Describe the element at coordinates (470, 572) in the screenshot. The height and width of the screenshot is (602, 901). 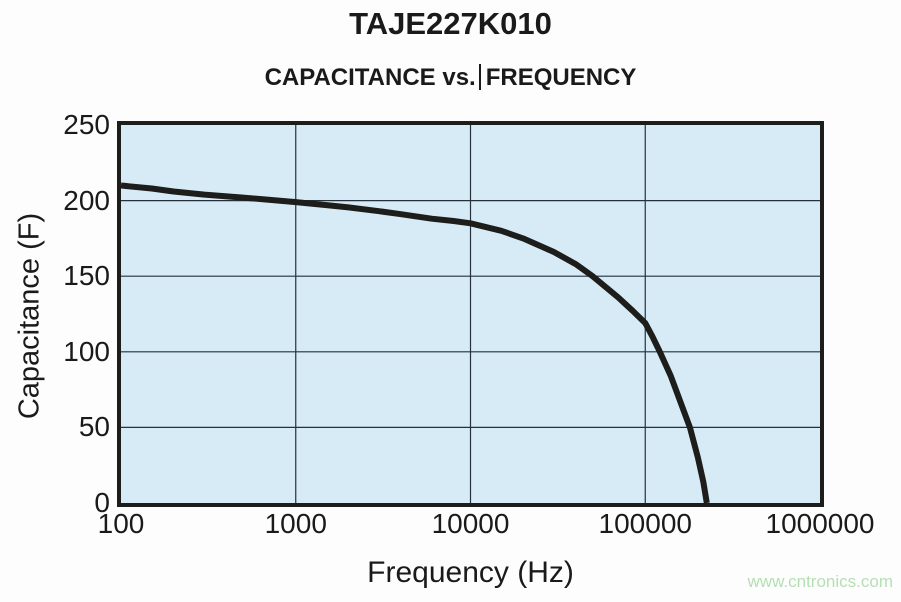
I see `x-axis-label: Frequency (Hz)` at that location.